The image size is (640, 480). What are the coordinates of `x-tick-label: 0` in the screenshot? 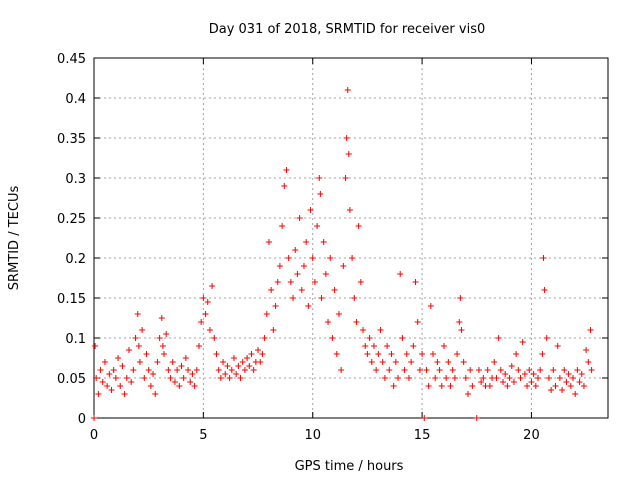 It's located at (94, 435).